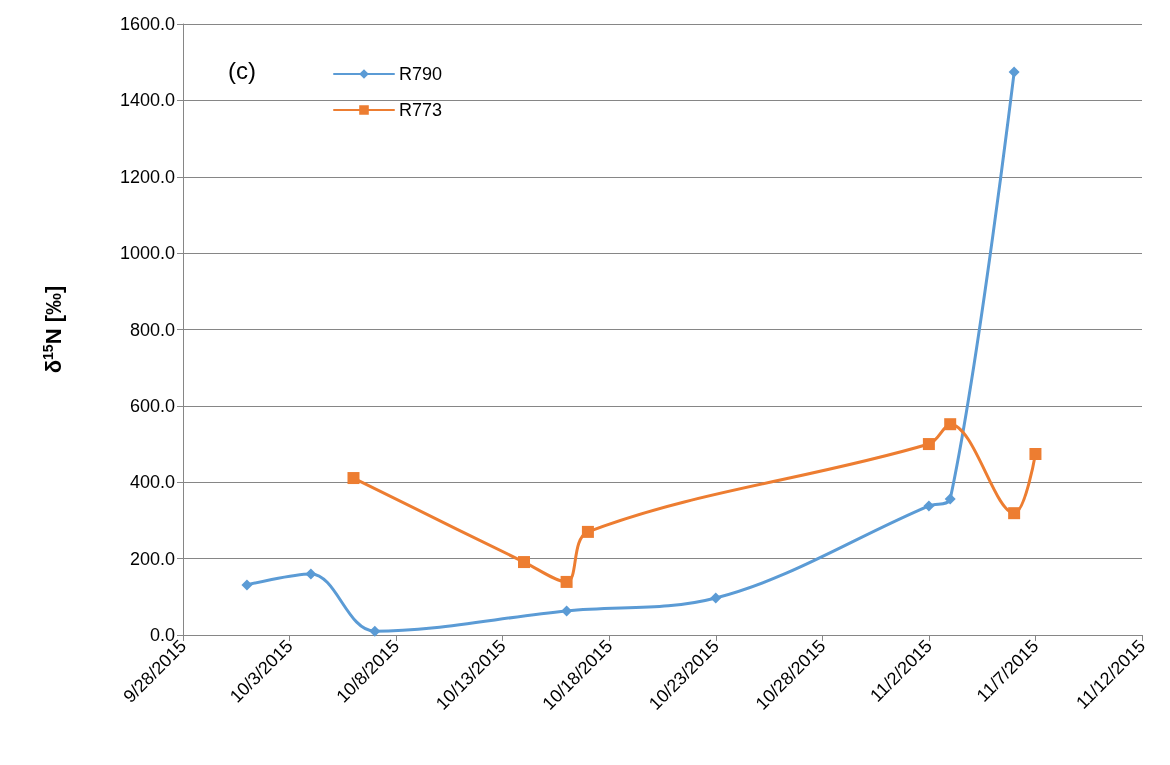 This screenshot has width=1170, height=765. What do you see at coordinates (147, 176) in the screenshot?
I see `y-tick-label: 1200.0` at bounding box center [147, 176].